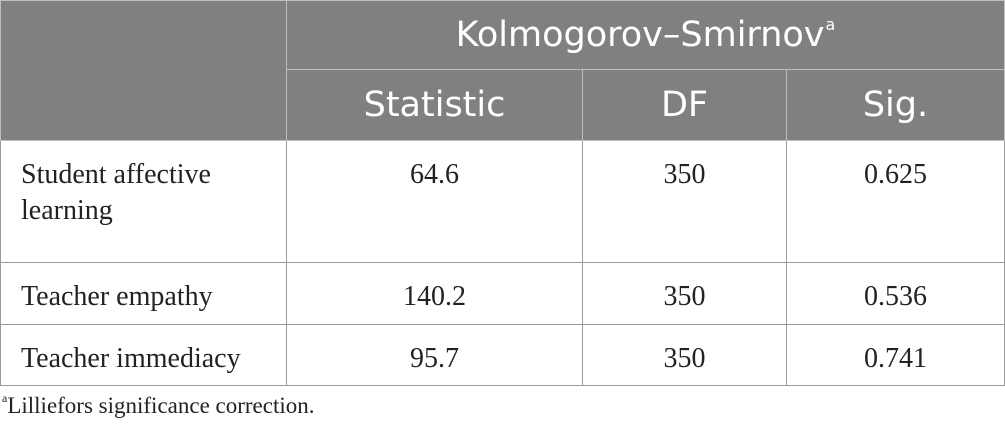 Image resolution: width=1005 pixels, height=428 pixels. What do you see at coordinates (895, 105) in the screenshot?
I see `column-header-sig: Sig.` at bounding box center [895, 105].